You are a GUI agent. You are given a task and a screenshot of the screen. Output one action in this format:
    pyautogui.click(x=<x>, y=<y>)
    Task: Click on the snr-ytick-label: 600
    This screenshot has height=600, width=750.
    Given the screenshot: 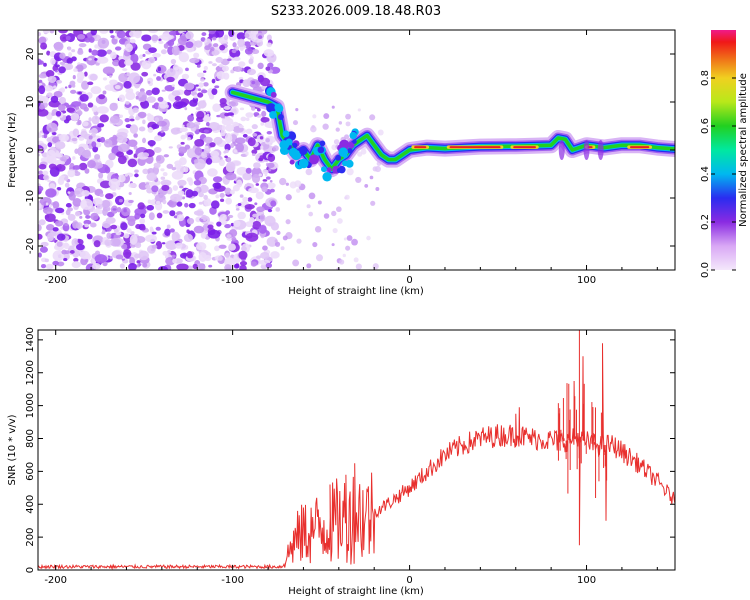 What is the action you would take?
    pyautogui.click(x=30, y=471)
    